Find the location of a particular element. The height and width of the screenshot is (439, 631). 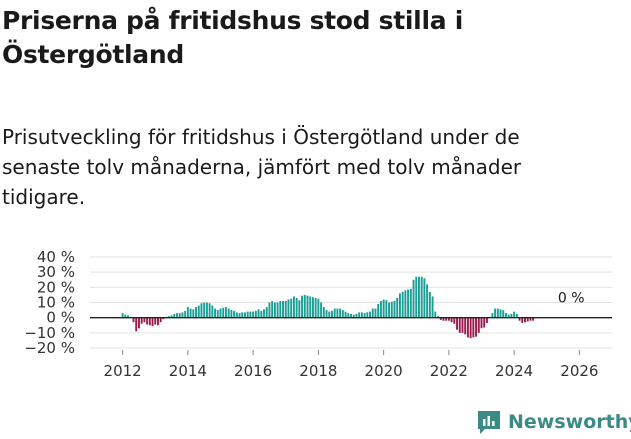

y-tick-label: 40 % is located at coordinates (56, 257).